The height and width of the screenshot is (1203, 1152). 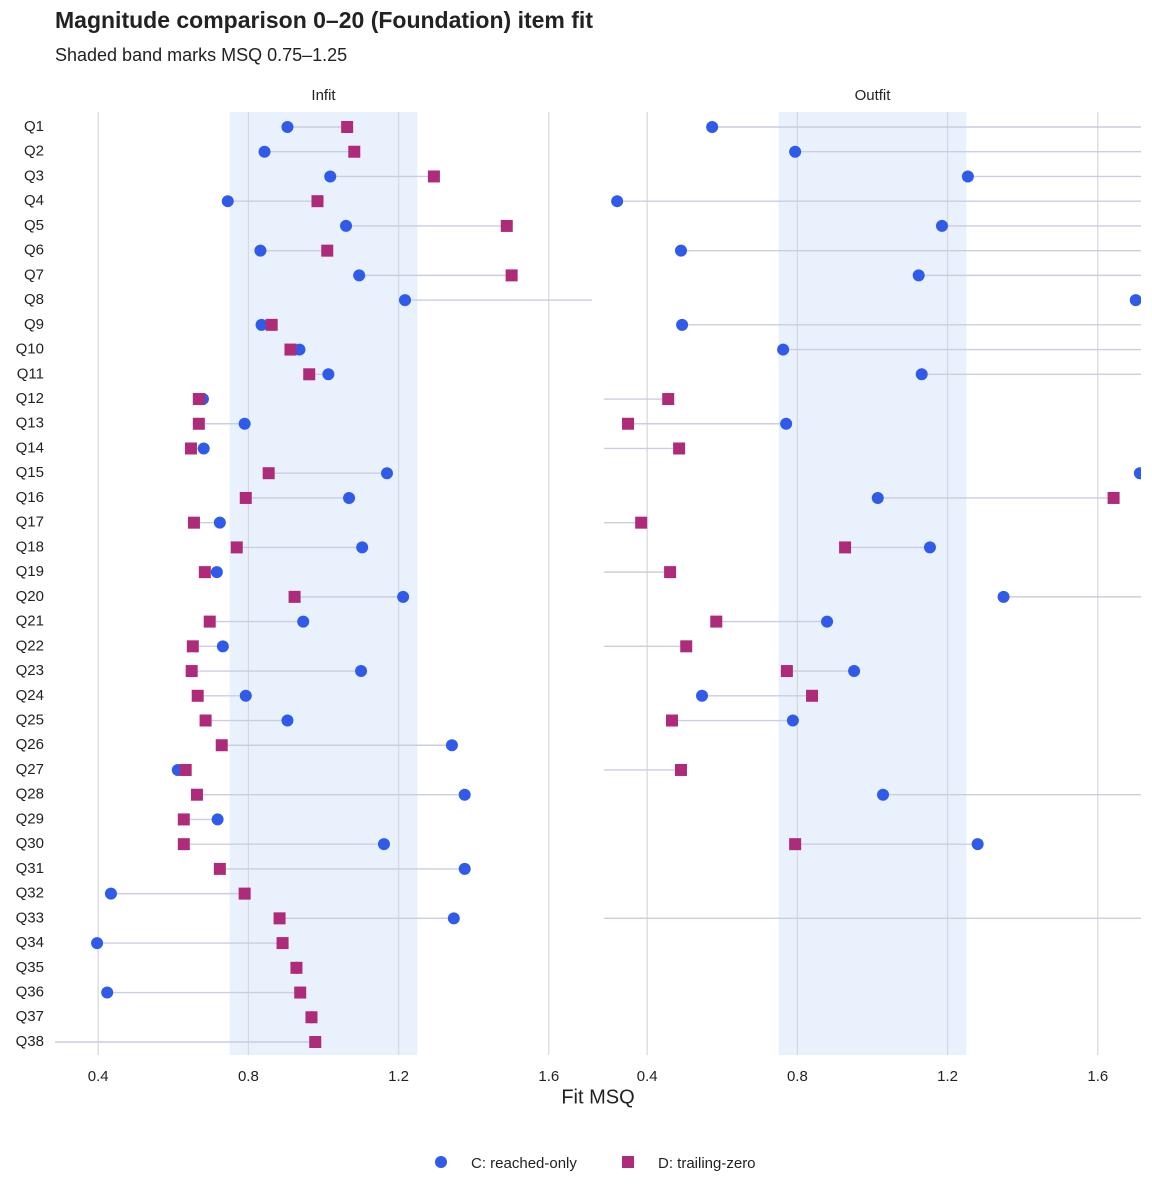 I want to click on y-tick-label: Q32, so click(x=30, y=893).